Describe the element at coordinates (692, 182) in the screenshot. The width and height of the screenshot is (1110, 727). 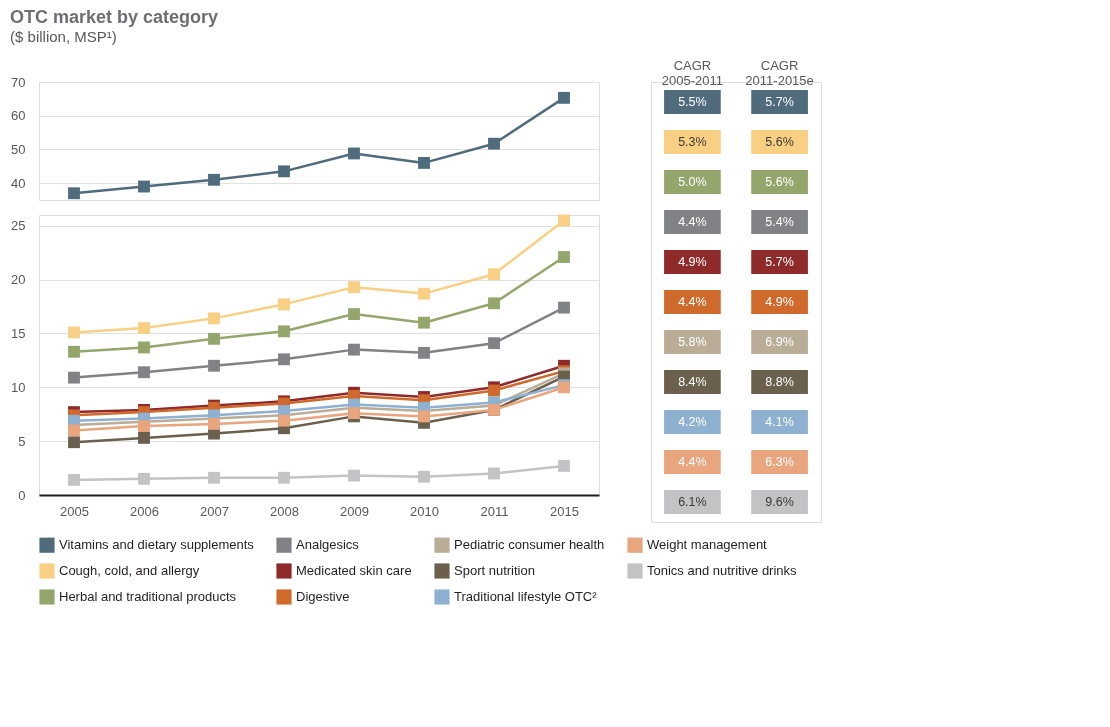
I see `text: 5.0%` at that location.